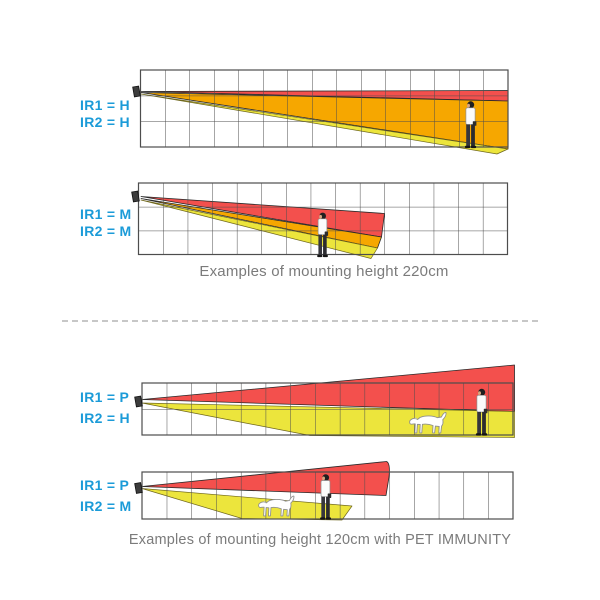 This screenshot has width=600, height=600. I want to click on diagram-ir-ph, so click(324, 401).